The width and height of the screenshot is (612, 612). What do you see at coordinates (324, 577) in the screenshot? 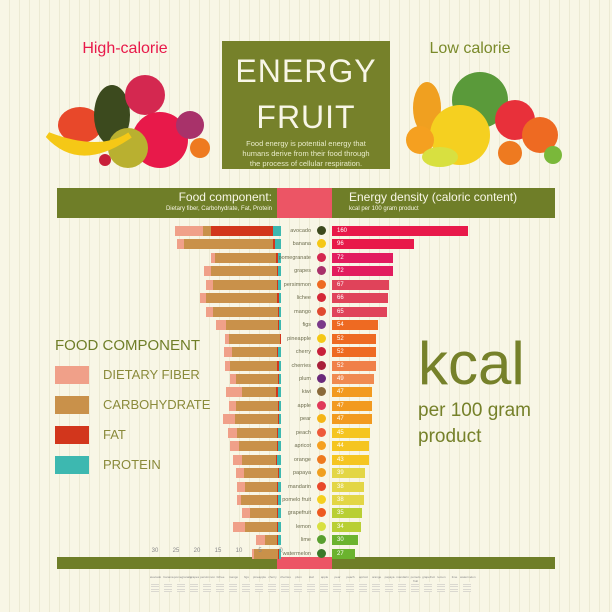
I see `table-column-header: apple` at bounding box center [324, 577].